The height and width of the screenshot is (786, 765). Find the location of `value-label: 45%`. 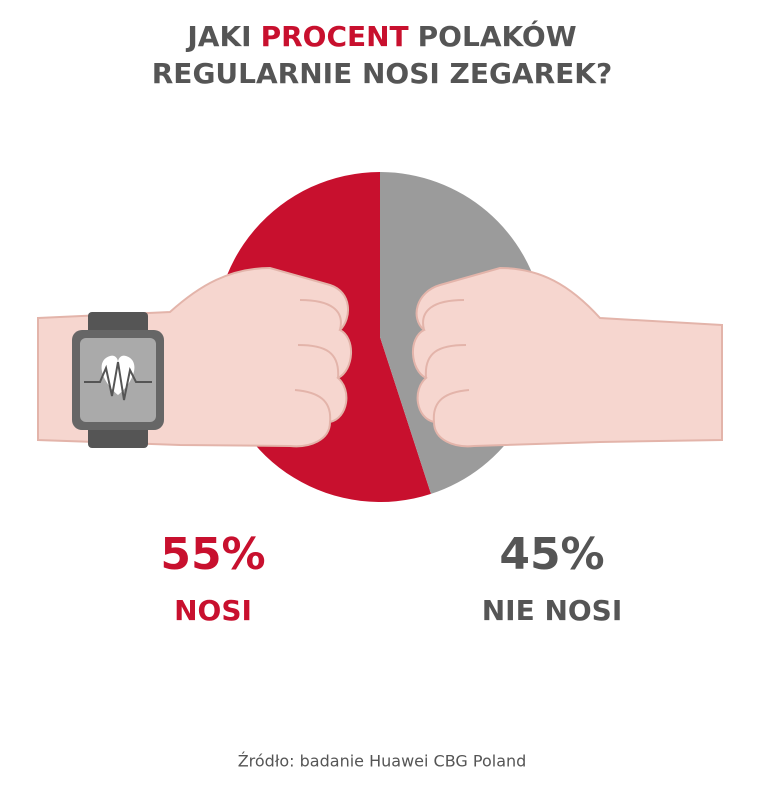

value-label: 45% is located at coordinates (551, 554).